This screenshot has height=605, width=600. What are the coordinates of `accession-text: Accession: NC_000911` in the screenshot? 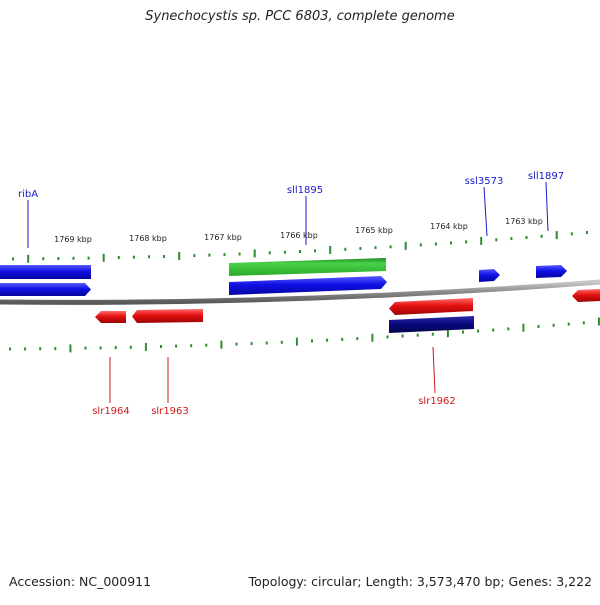 It's located at (80, 581).